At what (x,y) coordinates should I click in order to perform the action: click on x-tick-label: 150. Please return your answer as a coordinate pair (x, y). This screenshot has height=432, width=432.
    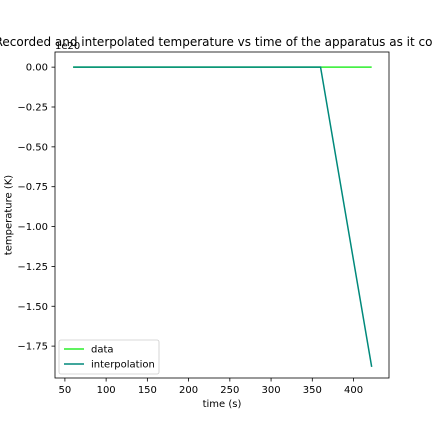
    Looking at the image, I should click on (147, 390).